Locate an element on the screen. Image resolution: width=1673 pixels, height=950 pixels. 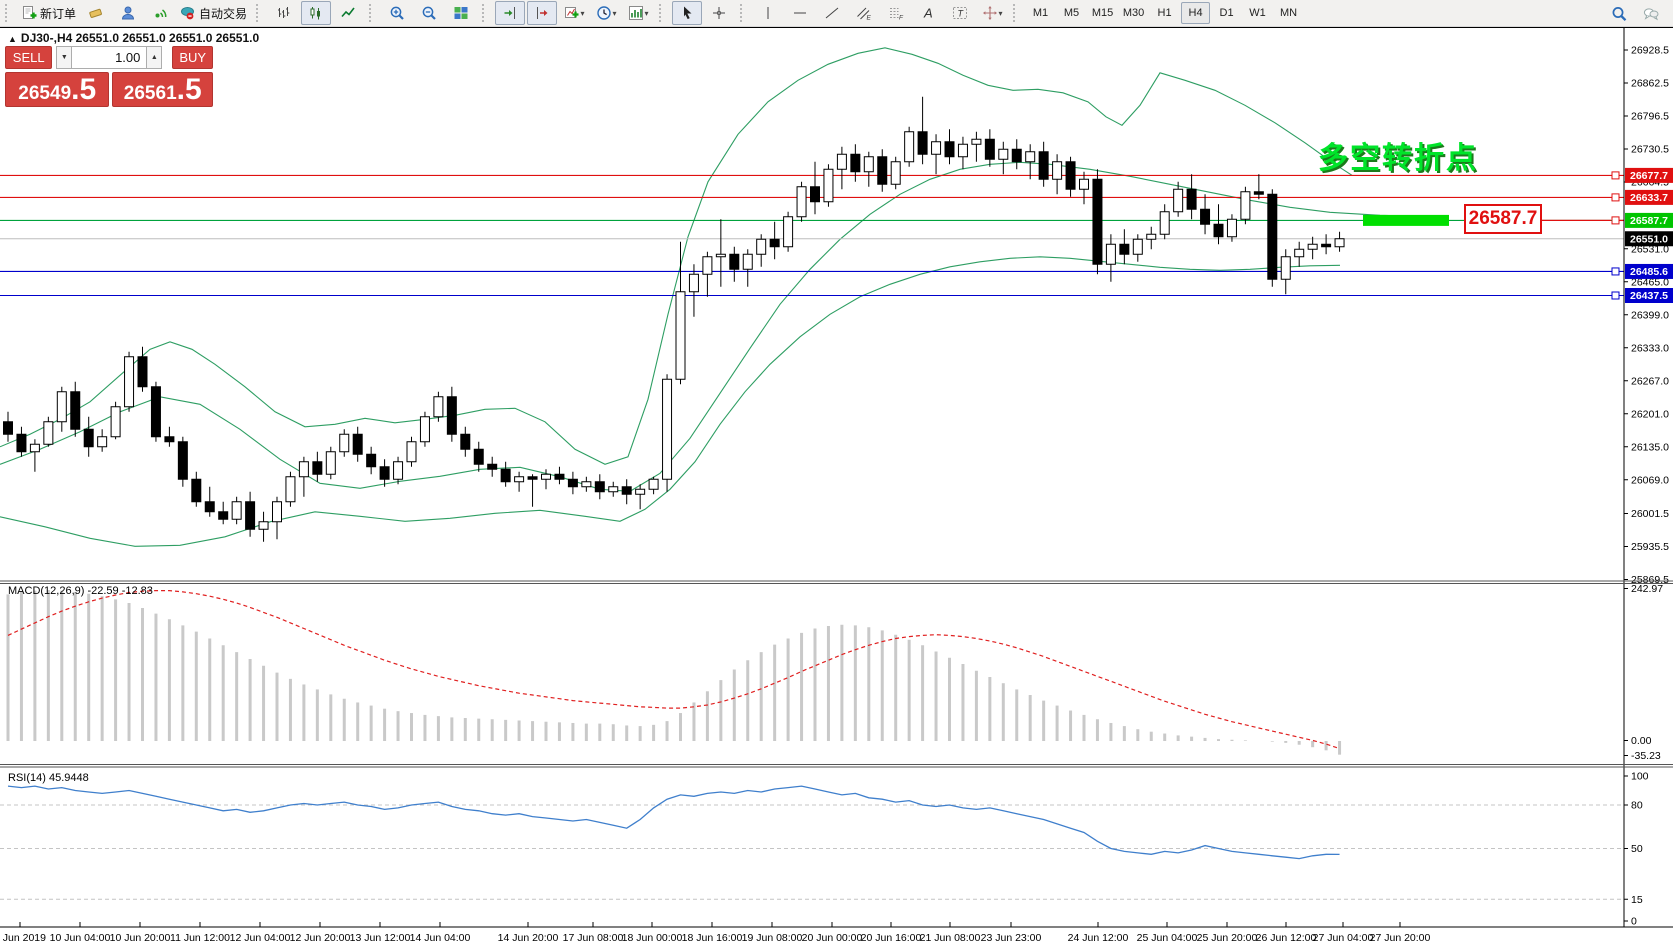
autoscroll-button is located at coordinates (510, 13).